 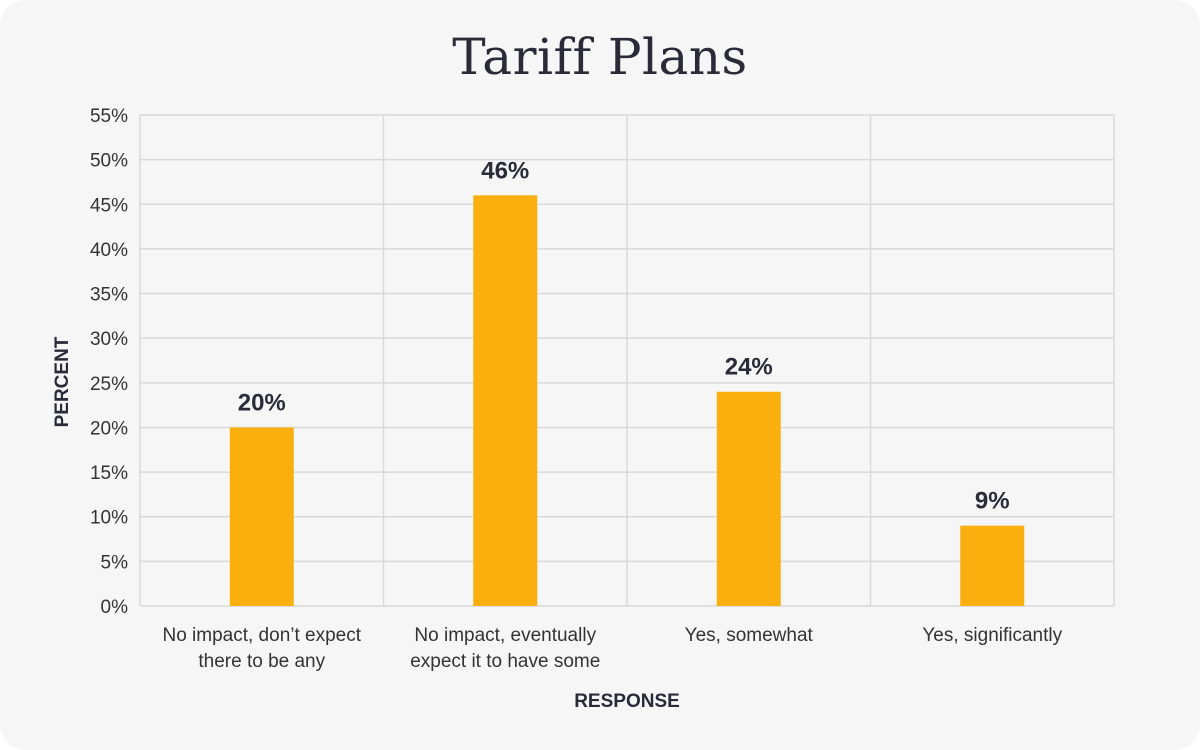 I want to click on y-tick-label: 50%, so click(x=109, y=161).